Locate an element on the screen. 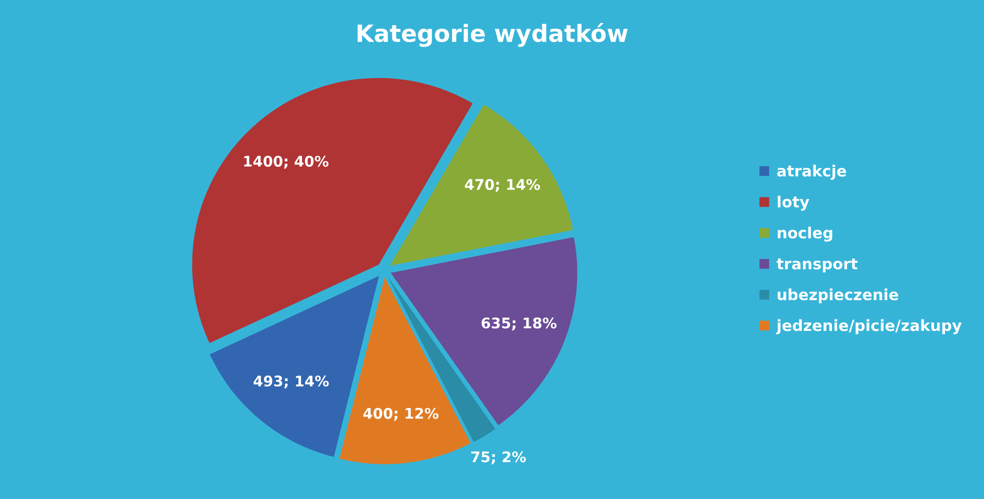 The image size is (984, 499). data-label: 493; 14% is located at coordinates (291, 382).